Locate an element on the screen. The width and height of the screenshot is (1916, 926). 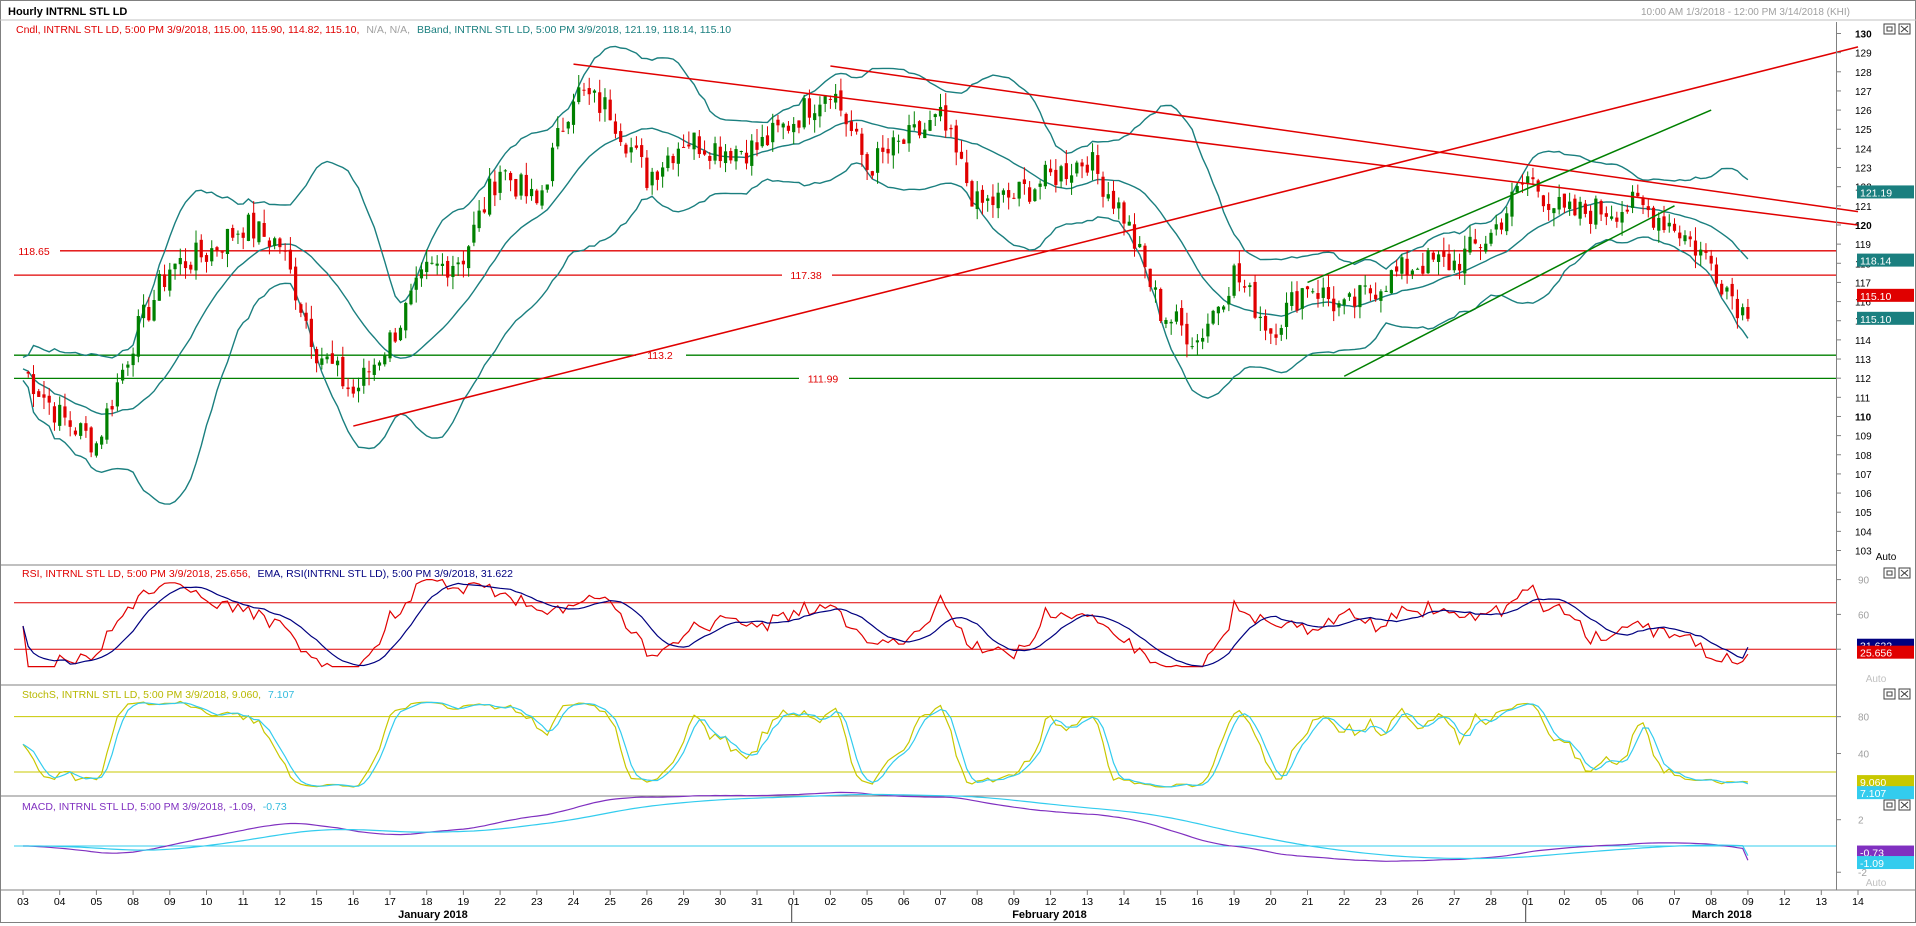
rsi-panel: 30609031.62225.656 is located at coordinates (964, 622).